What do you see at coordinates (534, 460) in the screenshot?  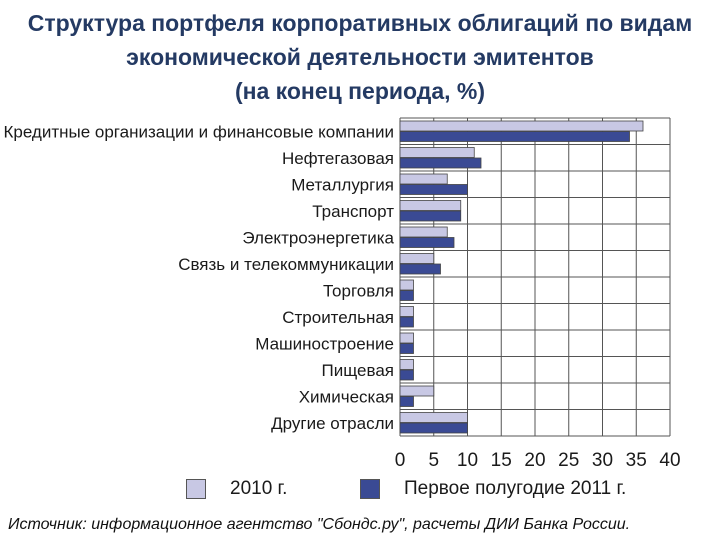 I see `x-tick-label-4: 20` at bounding box center [534, 460].